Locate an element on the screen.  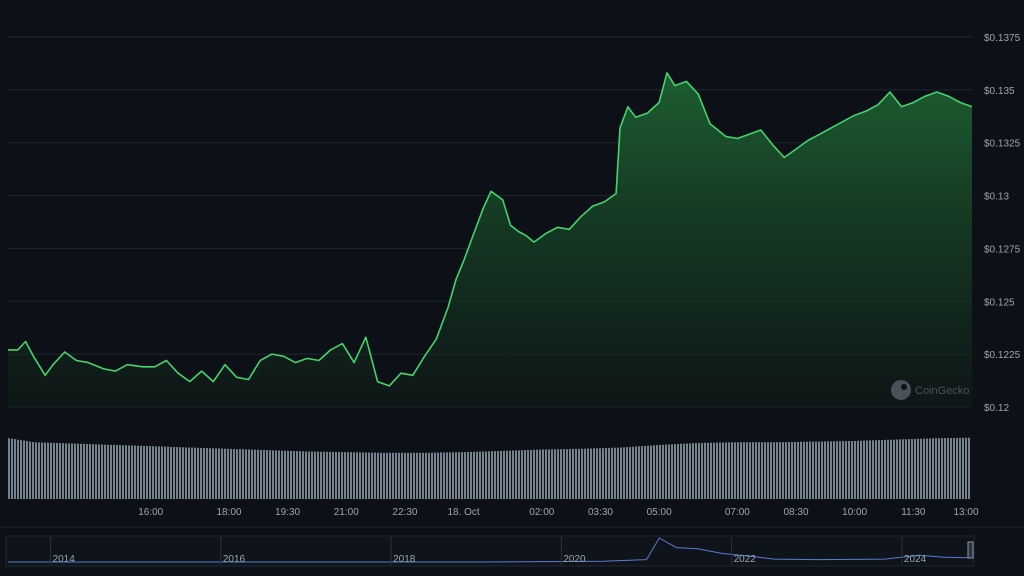
x-tick-label: 03:30 is located at coordinates (600, 512).